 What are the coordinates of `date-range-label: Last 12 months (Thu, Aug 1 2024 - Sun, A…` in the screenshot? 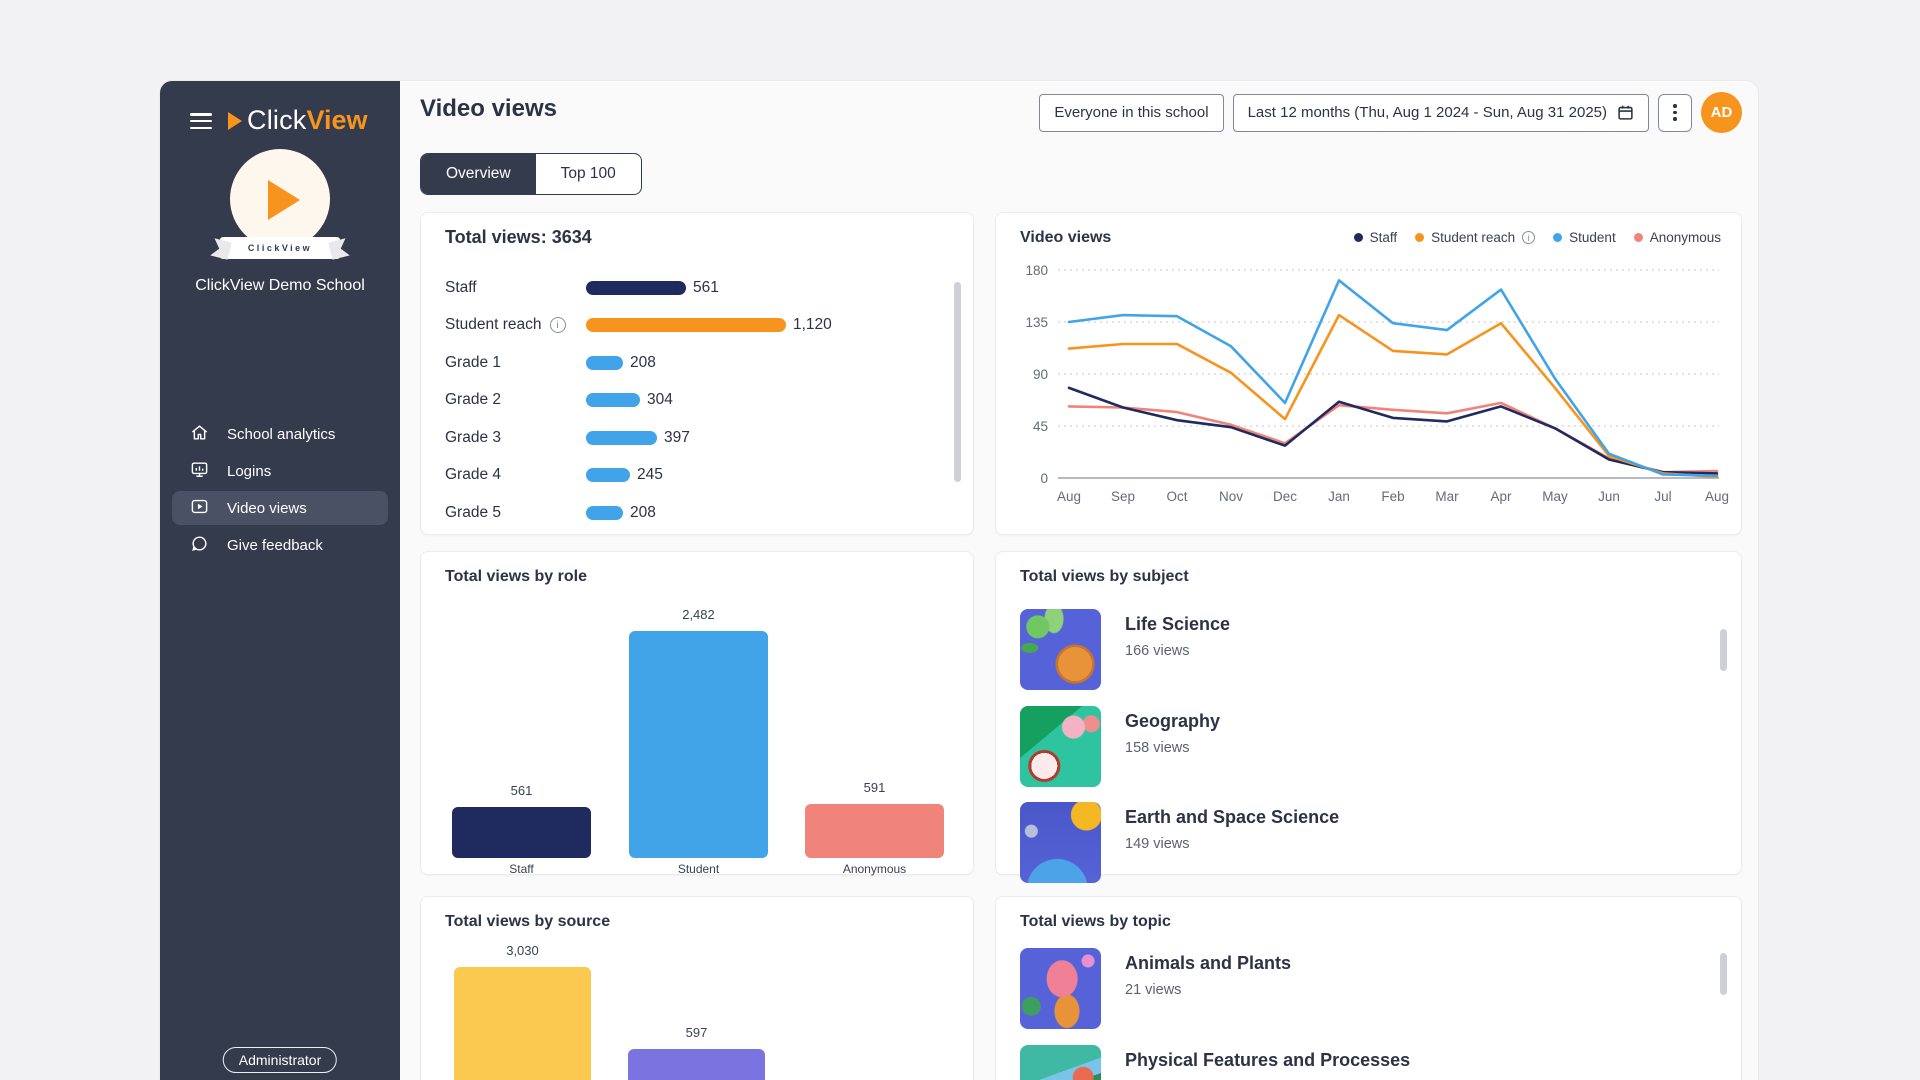 It's located at (1427, 112).